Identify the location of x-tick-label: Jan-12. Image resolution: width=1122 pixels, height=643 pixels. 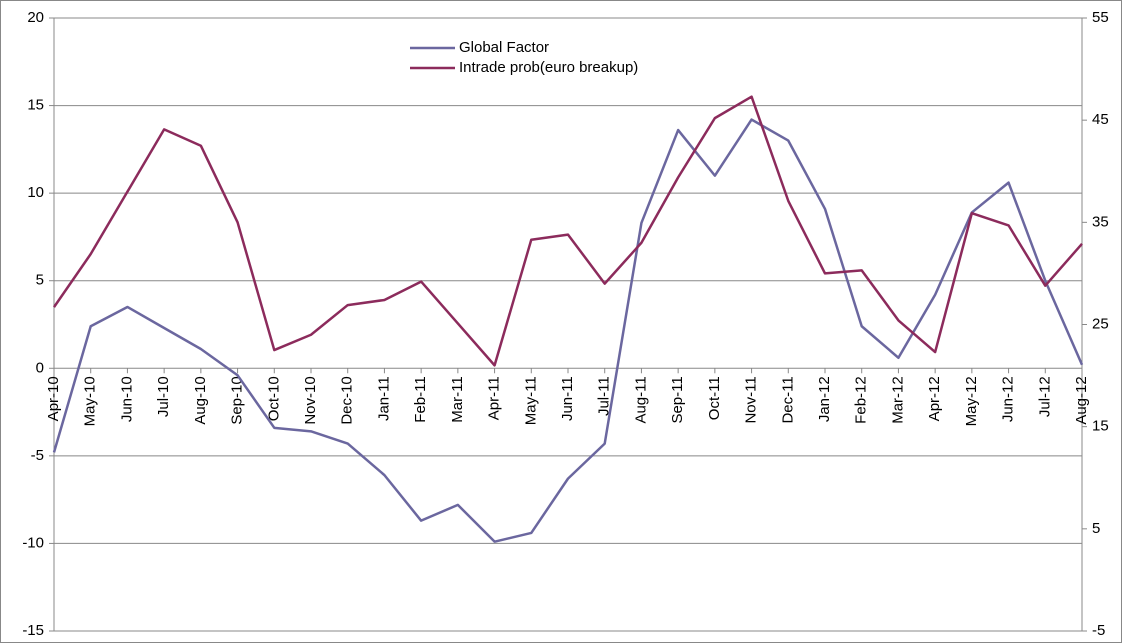
(824, 399).